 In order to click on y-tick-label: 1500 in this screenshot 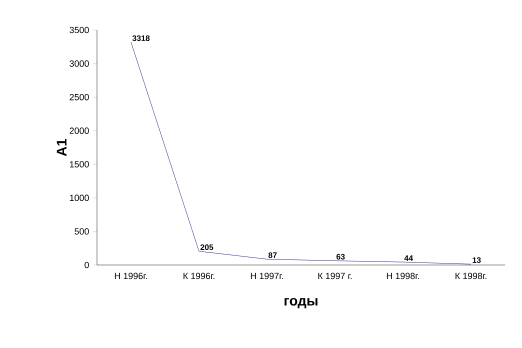, I will do `click(79, 164)`.